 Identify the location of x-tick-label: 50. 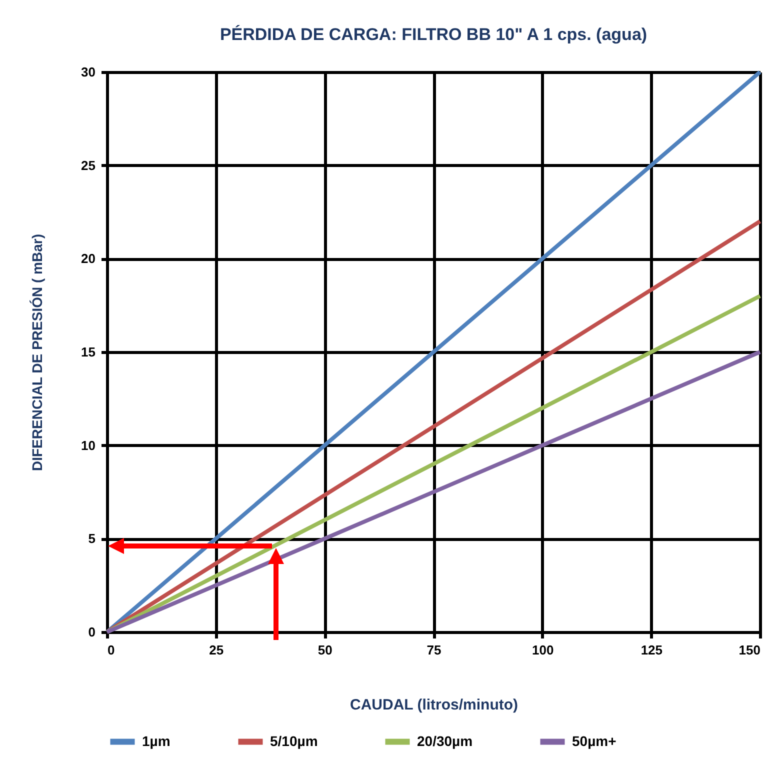
(325, 650).